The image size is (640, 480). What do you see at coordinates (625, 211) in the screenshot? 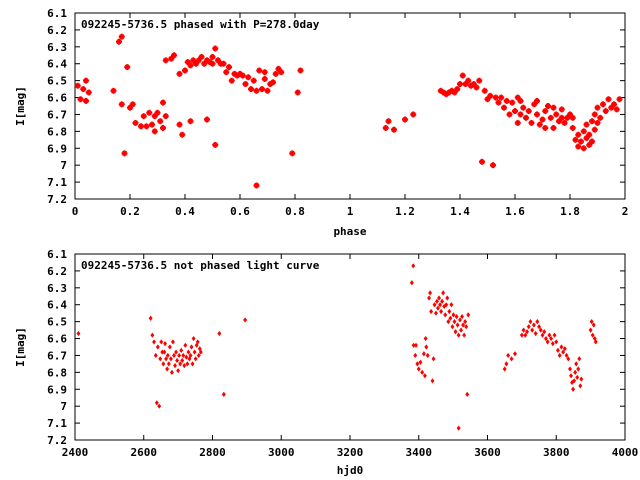
I see `phased-x-tick-label: 2` at bounding box center [625, 211].